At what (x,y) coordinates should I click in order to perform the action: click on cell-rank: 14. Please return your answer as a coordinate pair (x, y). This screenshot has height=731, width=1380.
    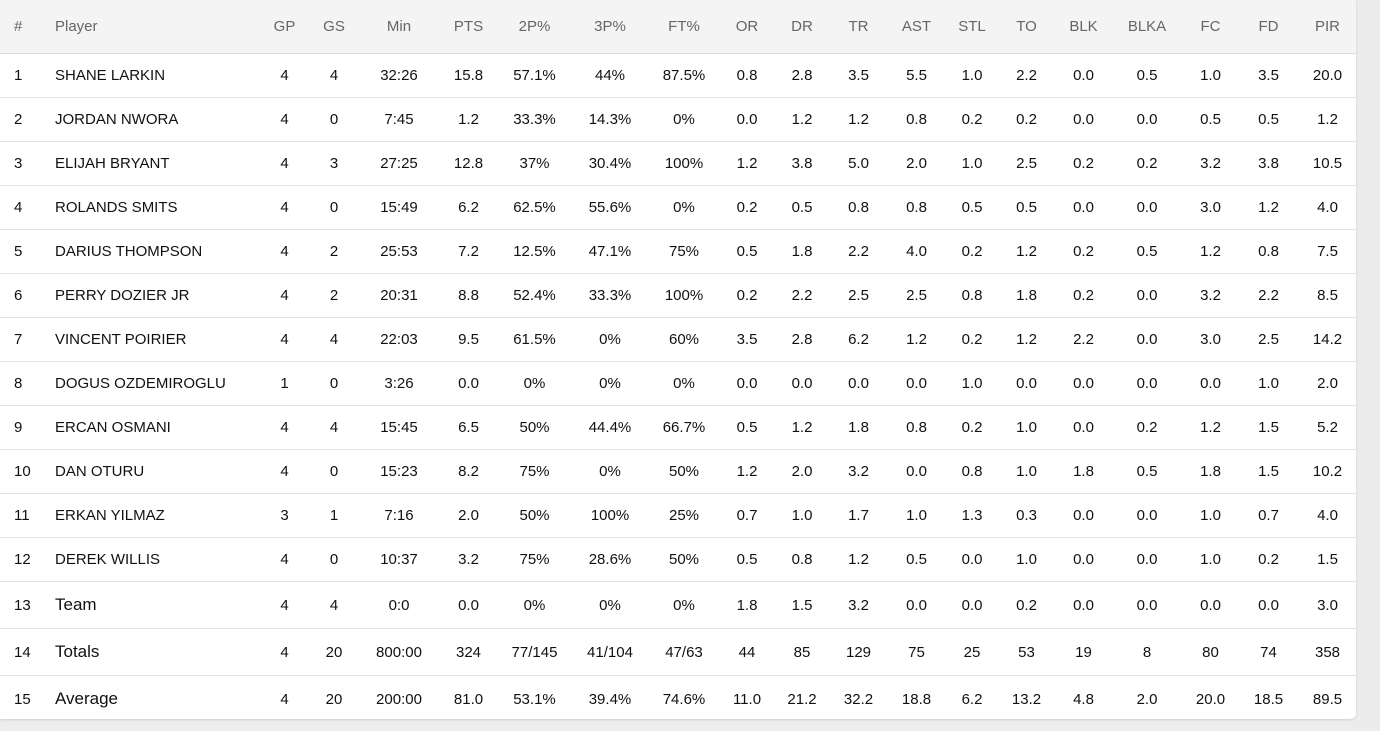
    Looking at the image, I should click on (27, 652).